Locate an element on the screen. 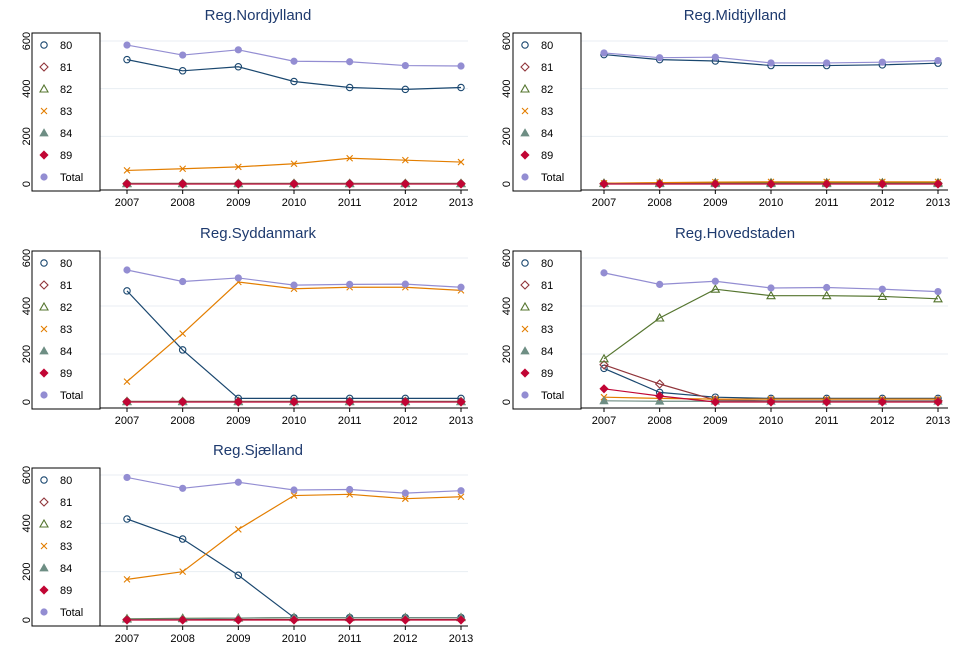 This screenshot has height=657, width=955. chart-title: Reg.Midtjylland is located at coordinates (735, 15).